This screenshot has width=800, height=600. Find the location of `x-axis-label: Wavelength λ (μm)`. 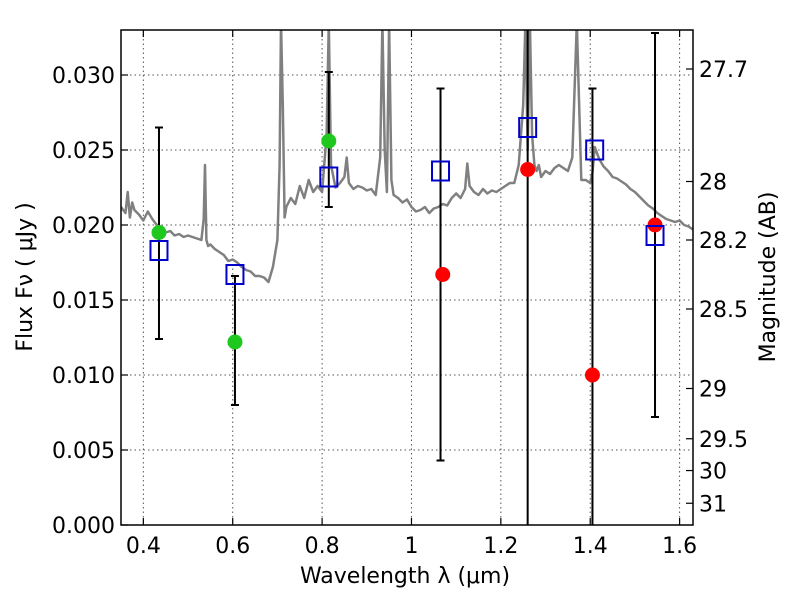

x-axis-label: Wavelength λ (μm) is located at coordinates (405, 576).